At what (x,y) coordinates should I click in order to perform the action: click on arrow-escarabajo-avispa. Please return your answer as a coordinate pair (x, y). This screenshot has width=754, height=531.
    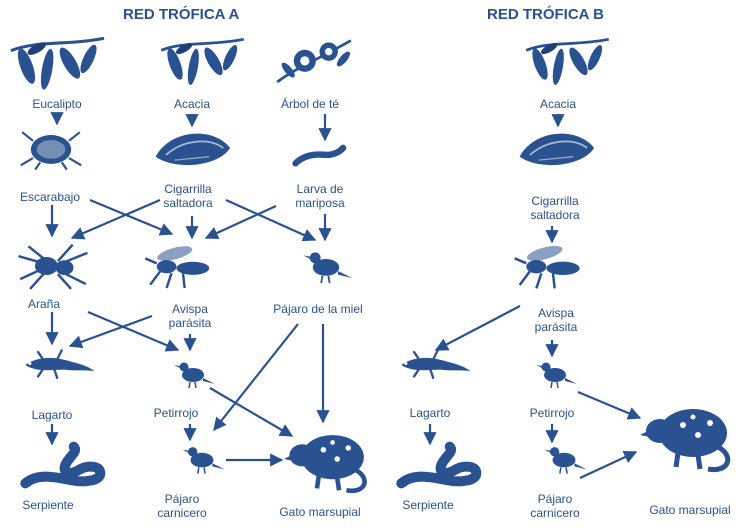
    Looking at the image, I should click on (131, 217).